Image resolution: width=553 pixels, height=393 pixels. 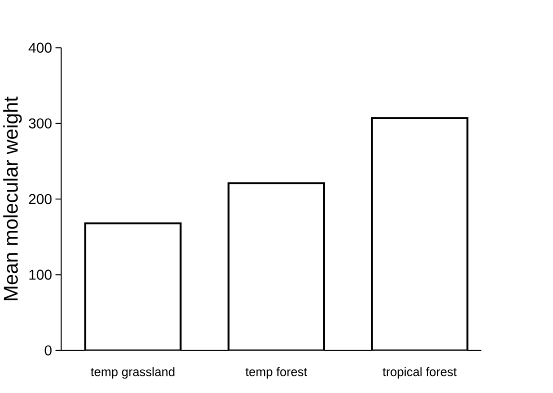 I want to click on x-tick-label: tropical forest, so click(x=419, y=372).